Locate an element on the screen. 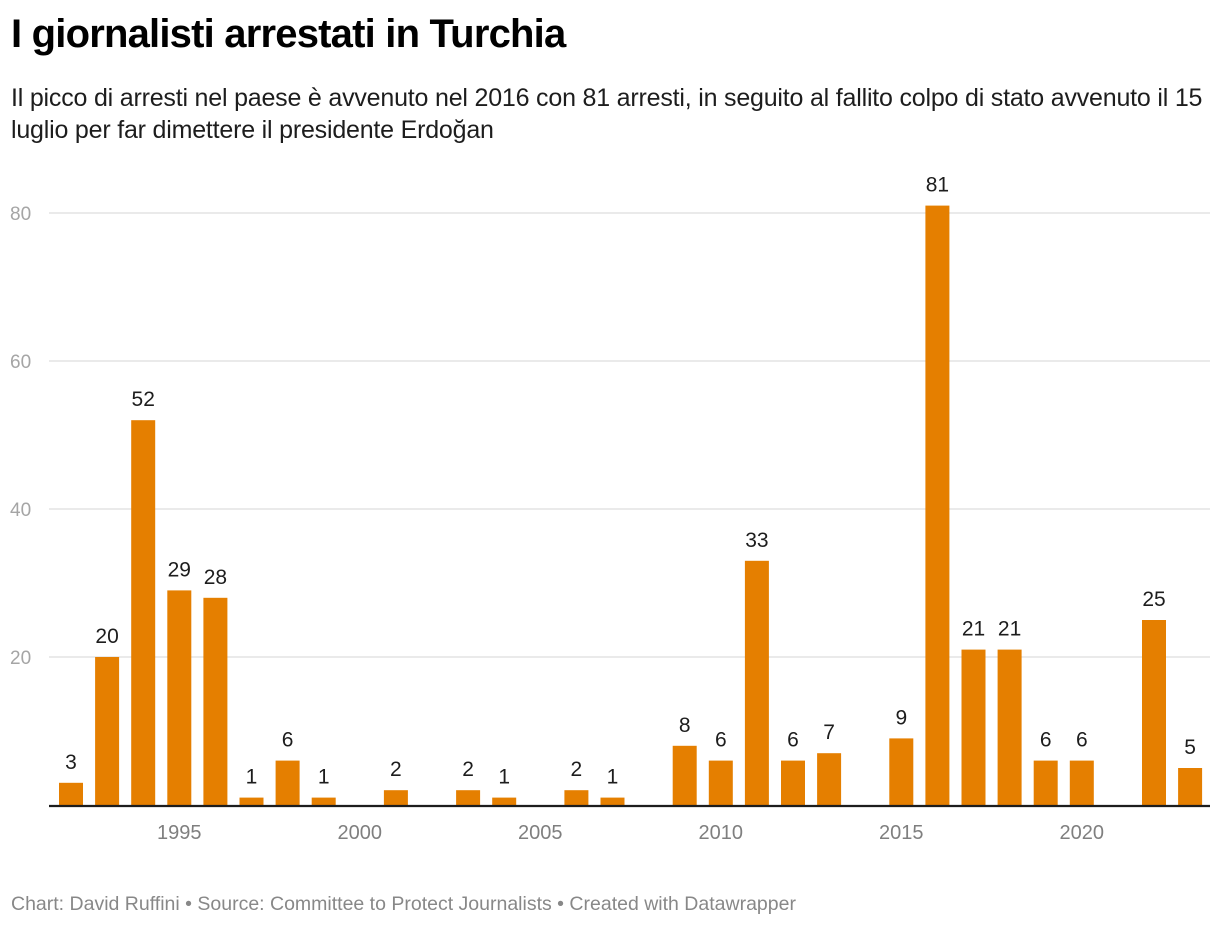  value-label-2003: 2 is located at coordinates (468, 769).